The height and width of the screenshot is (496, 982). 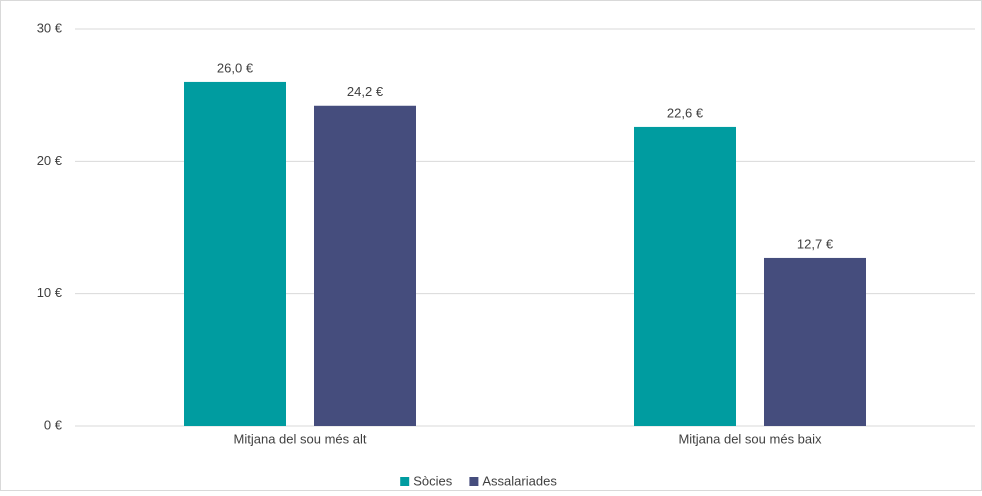 I want to click on value-label: 22,6 €, so click(x=685, y=112).